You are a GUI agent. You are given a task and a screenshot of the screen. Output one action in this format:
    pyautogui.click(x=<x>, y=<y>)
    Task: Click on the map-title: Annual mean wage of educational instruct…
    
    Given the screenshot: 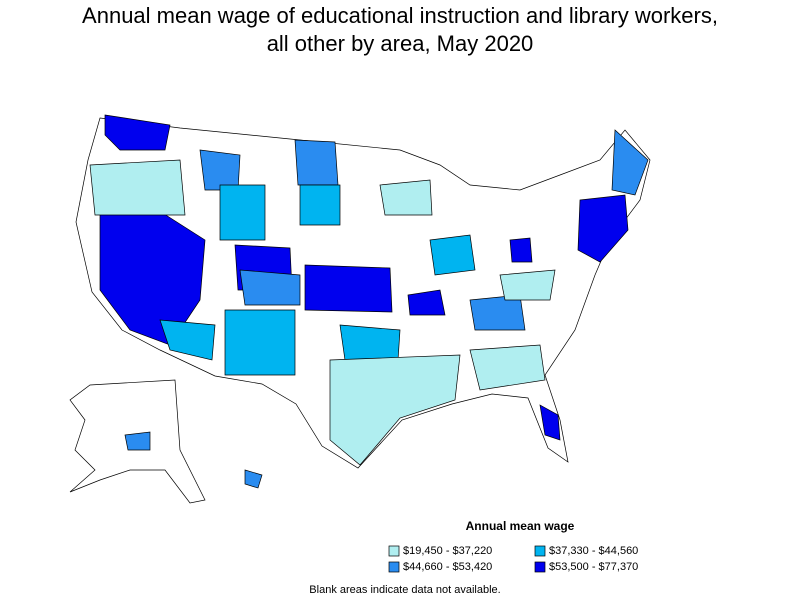 What is the action you would take?
    pyautogui.click(x=400, y=29)
    